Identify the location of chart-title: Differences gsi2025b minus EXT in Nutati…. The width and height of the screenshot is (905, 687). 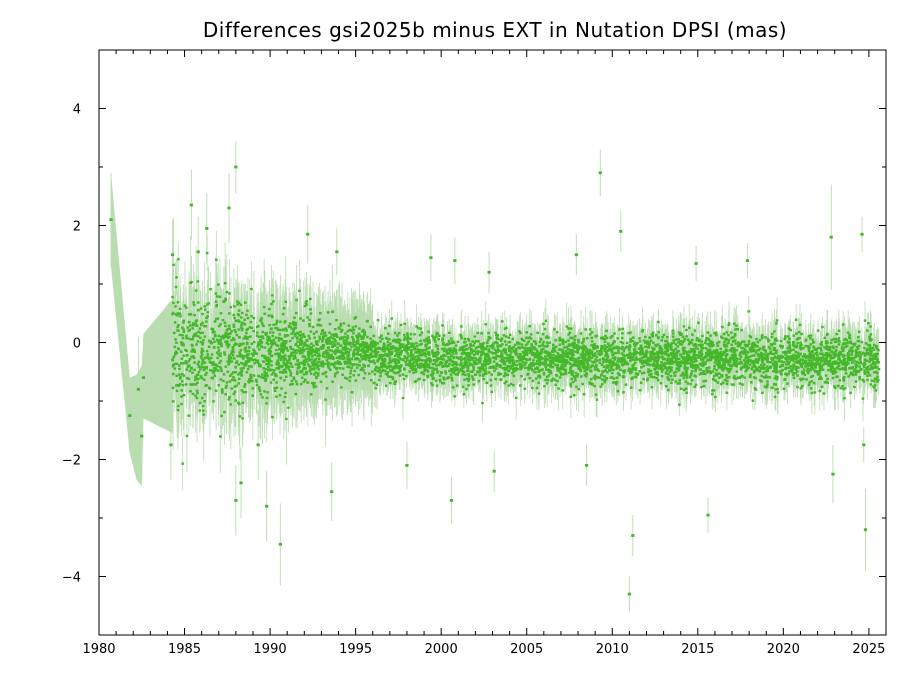
(495, 30).